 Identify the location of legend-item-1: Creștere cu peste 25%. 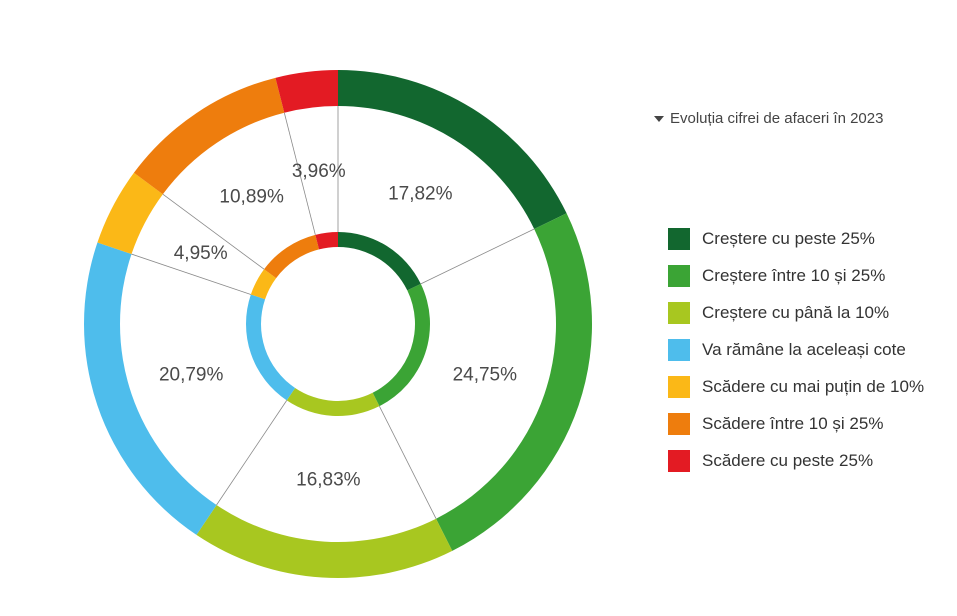
(796, 238).